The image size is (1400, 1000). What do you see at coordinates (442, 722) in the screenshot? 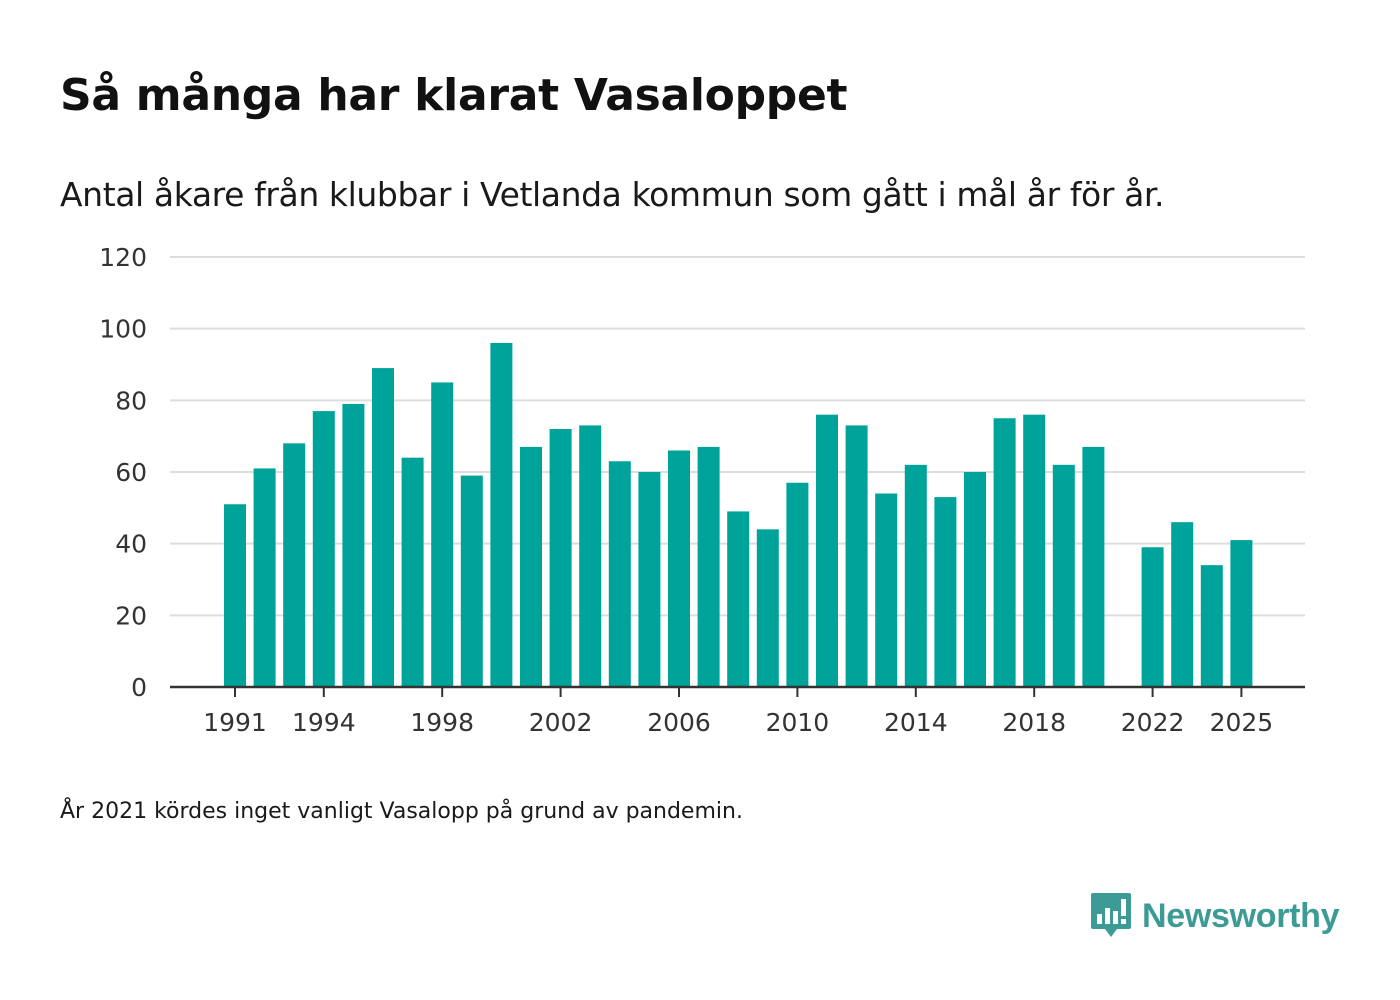
I see `x-tick-label: 1998` at bounding box center [442, 722].